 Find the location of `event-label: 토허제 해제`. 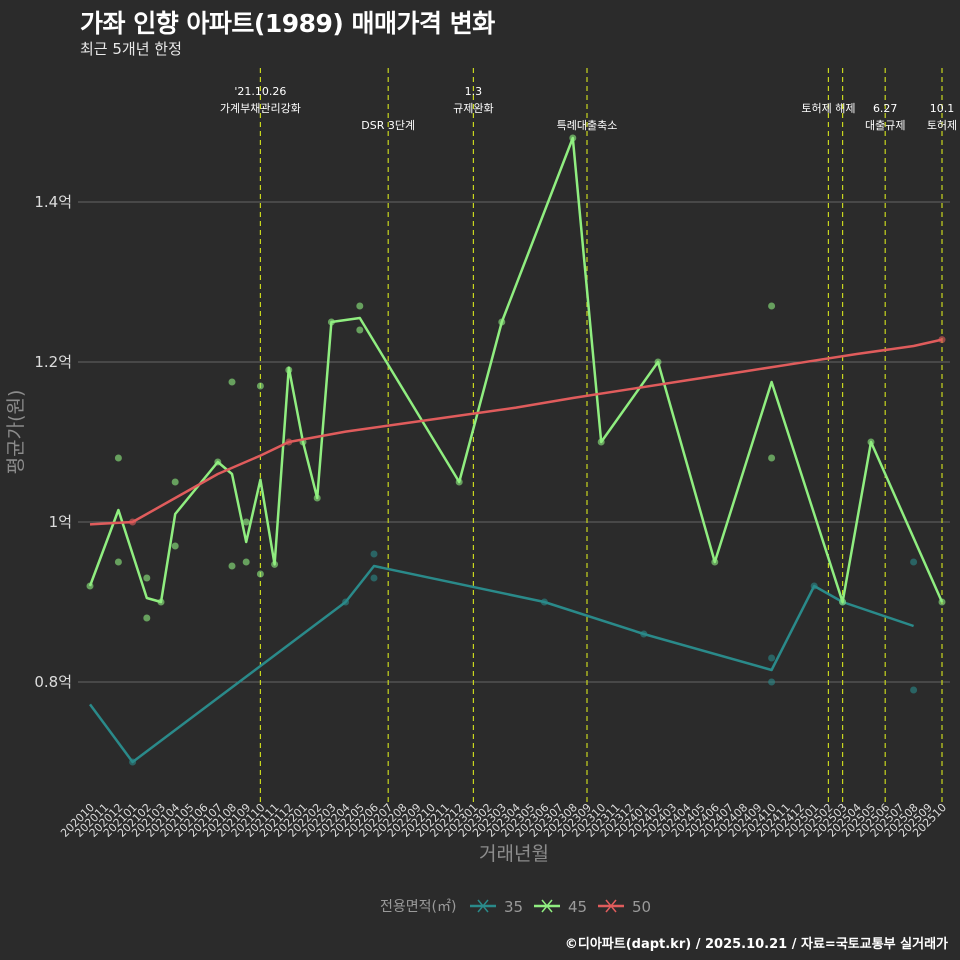

event-label: 토허제 해제 is located at coordinates (828, 108).